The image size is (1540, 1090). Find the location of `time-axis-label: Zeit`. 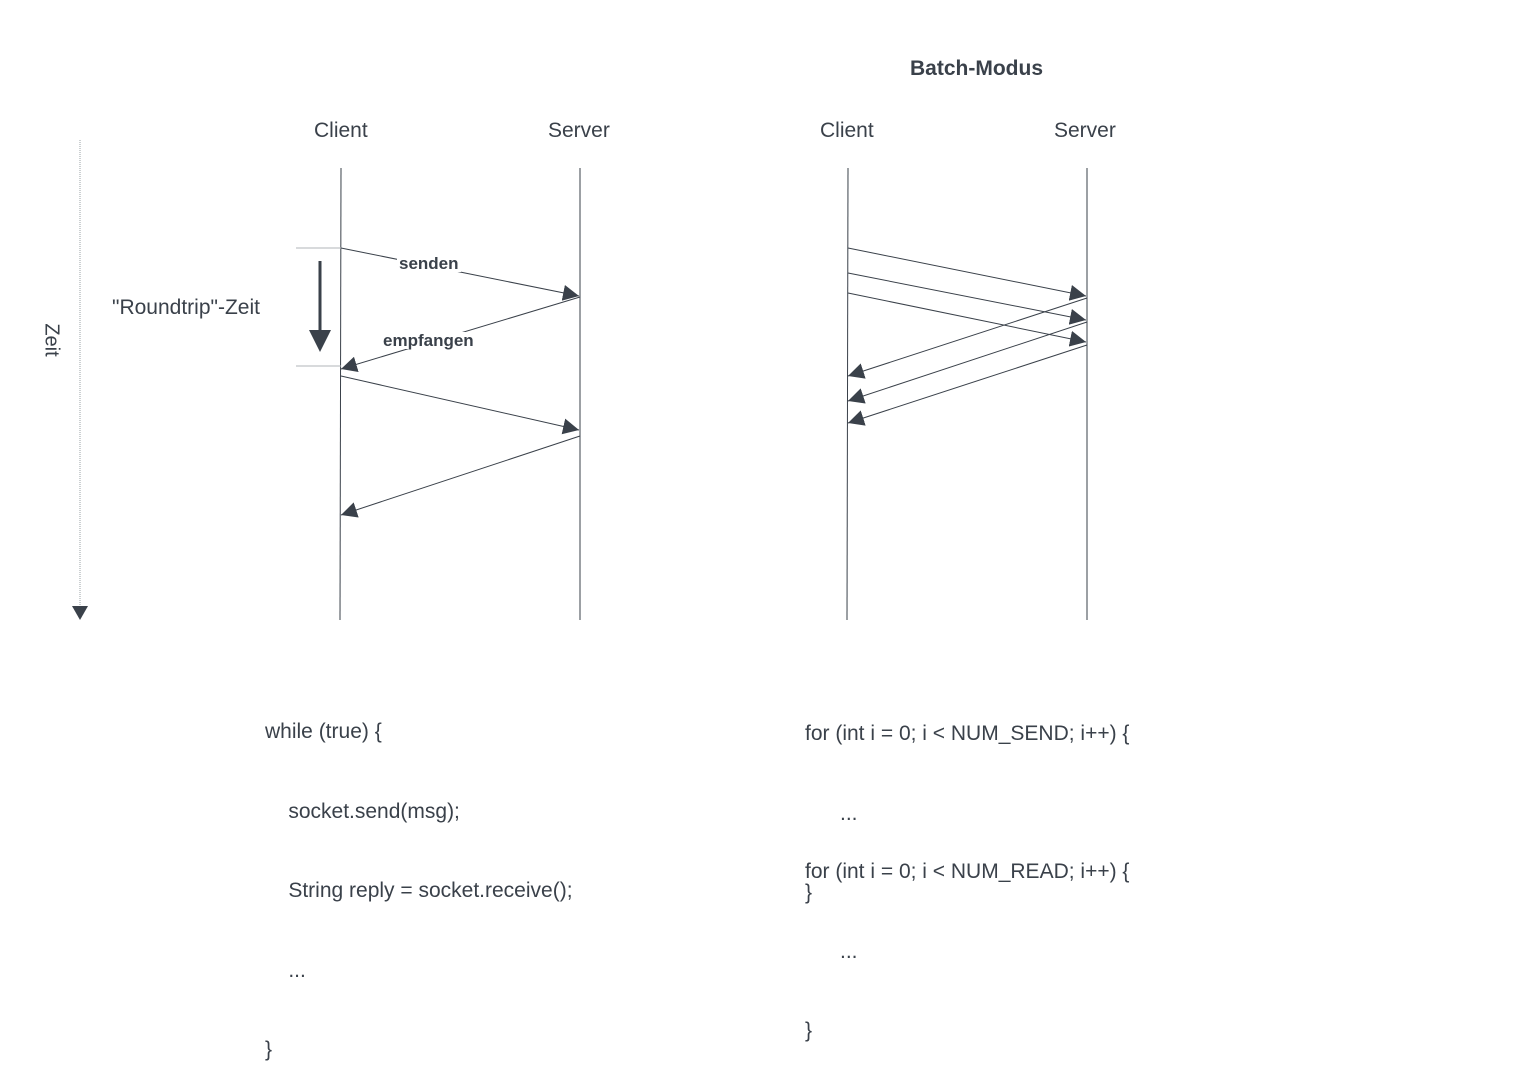

time-axis-label: Zeit is located at coordinates (51, 340).